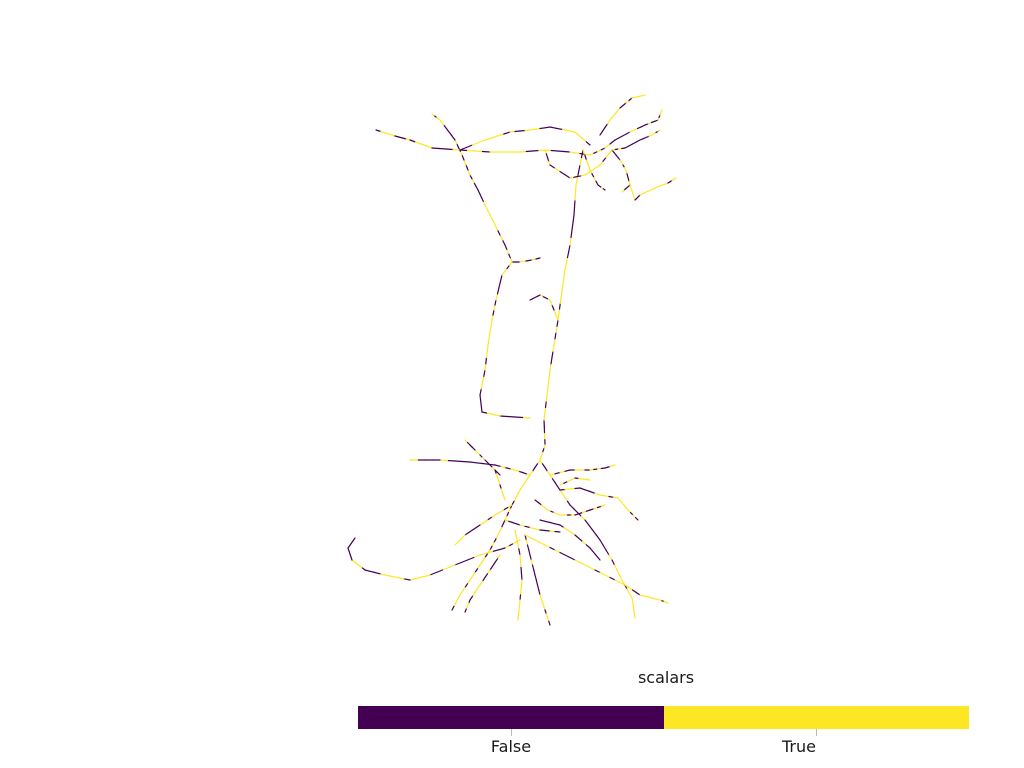 The image size is (1024, 768). Describe the element at coordinates (511, 746) in the screenshot. I see `scalar-bar-label-false: False` at that location.